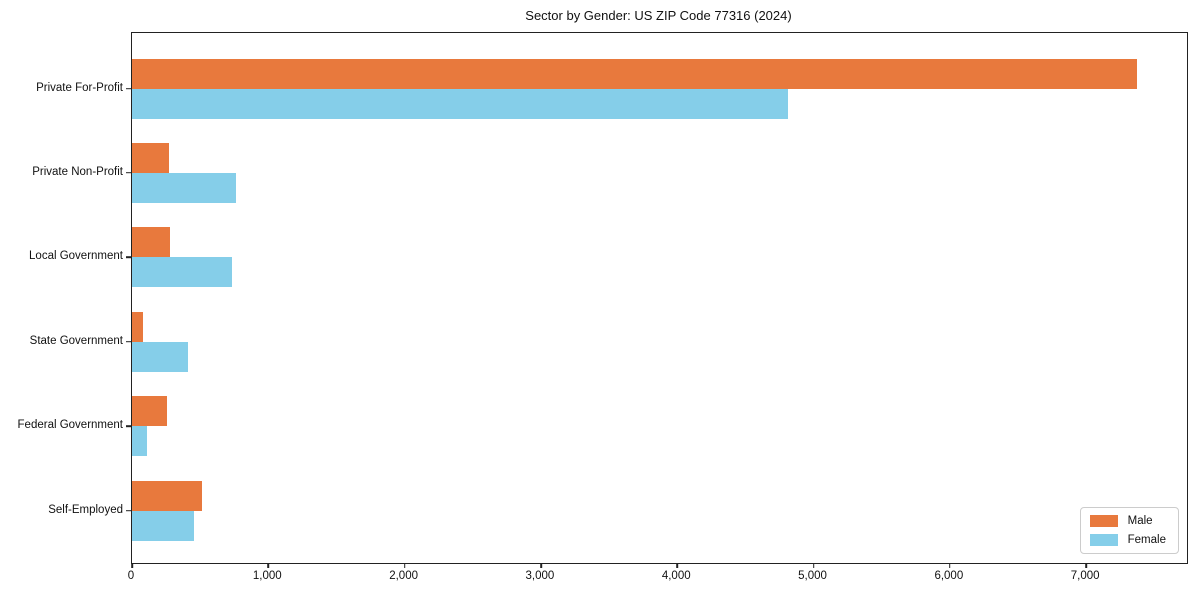 The width and height of the screenshot is (1200, 600). I want to click on y-tick-label: Private For-Profit, so click(79, 87).